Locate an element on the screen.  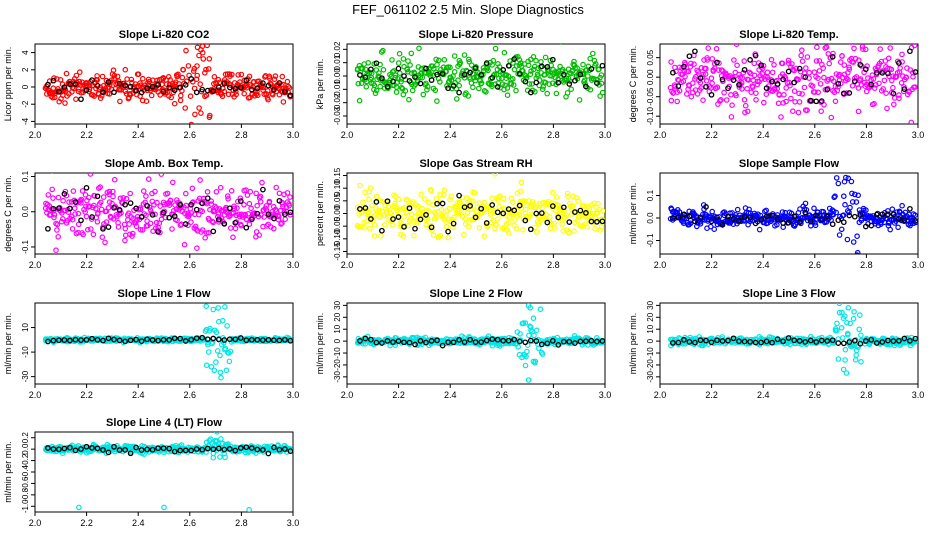
x-tick-label: 3.0 is located at coordinates (918, 265).